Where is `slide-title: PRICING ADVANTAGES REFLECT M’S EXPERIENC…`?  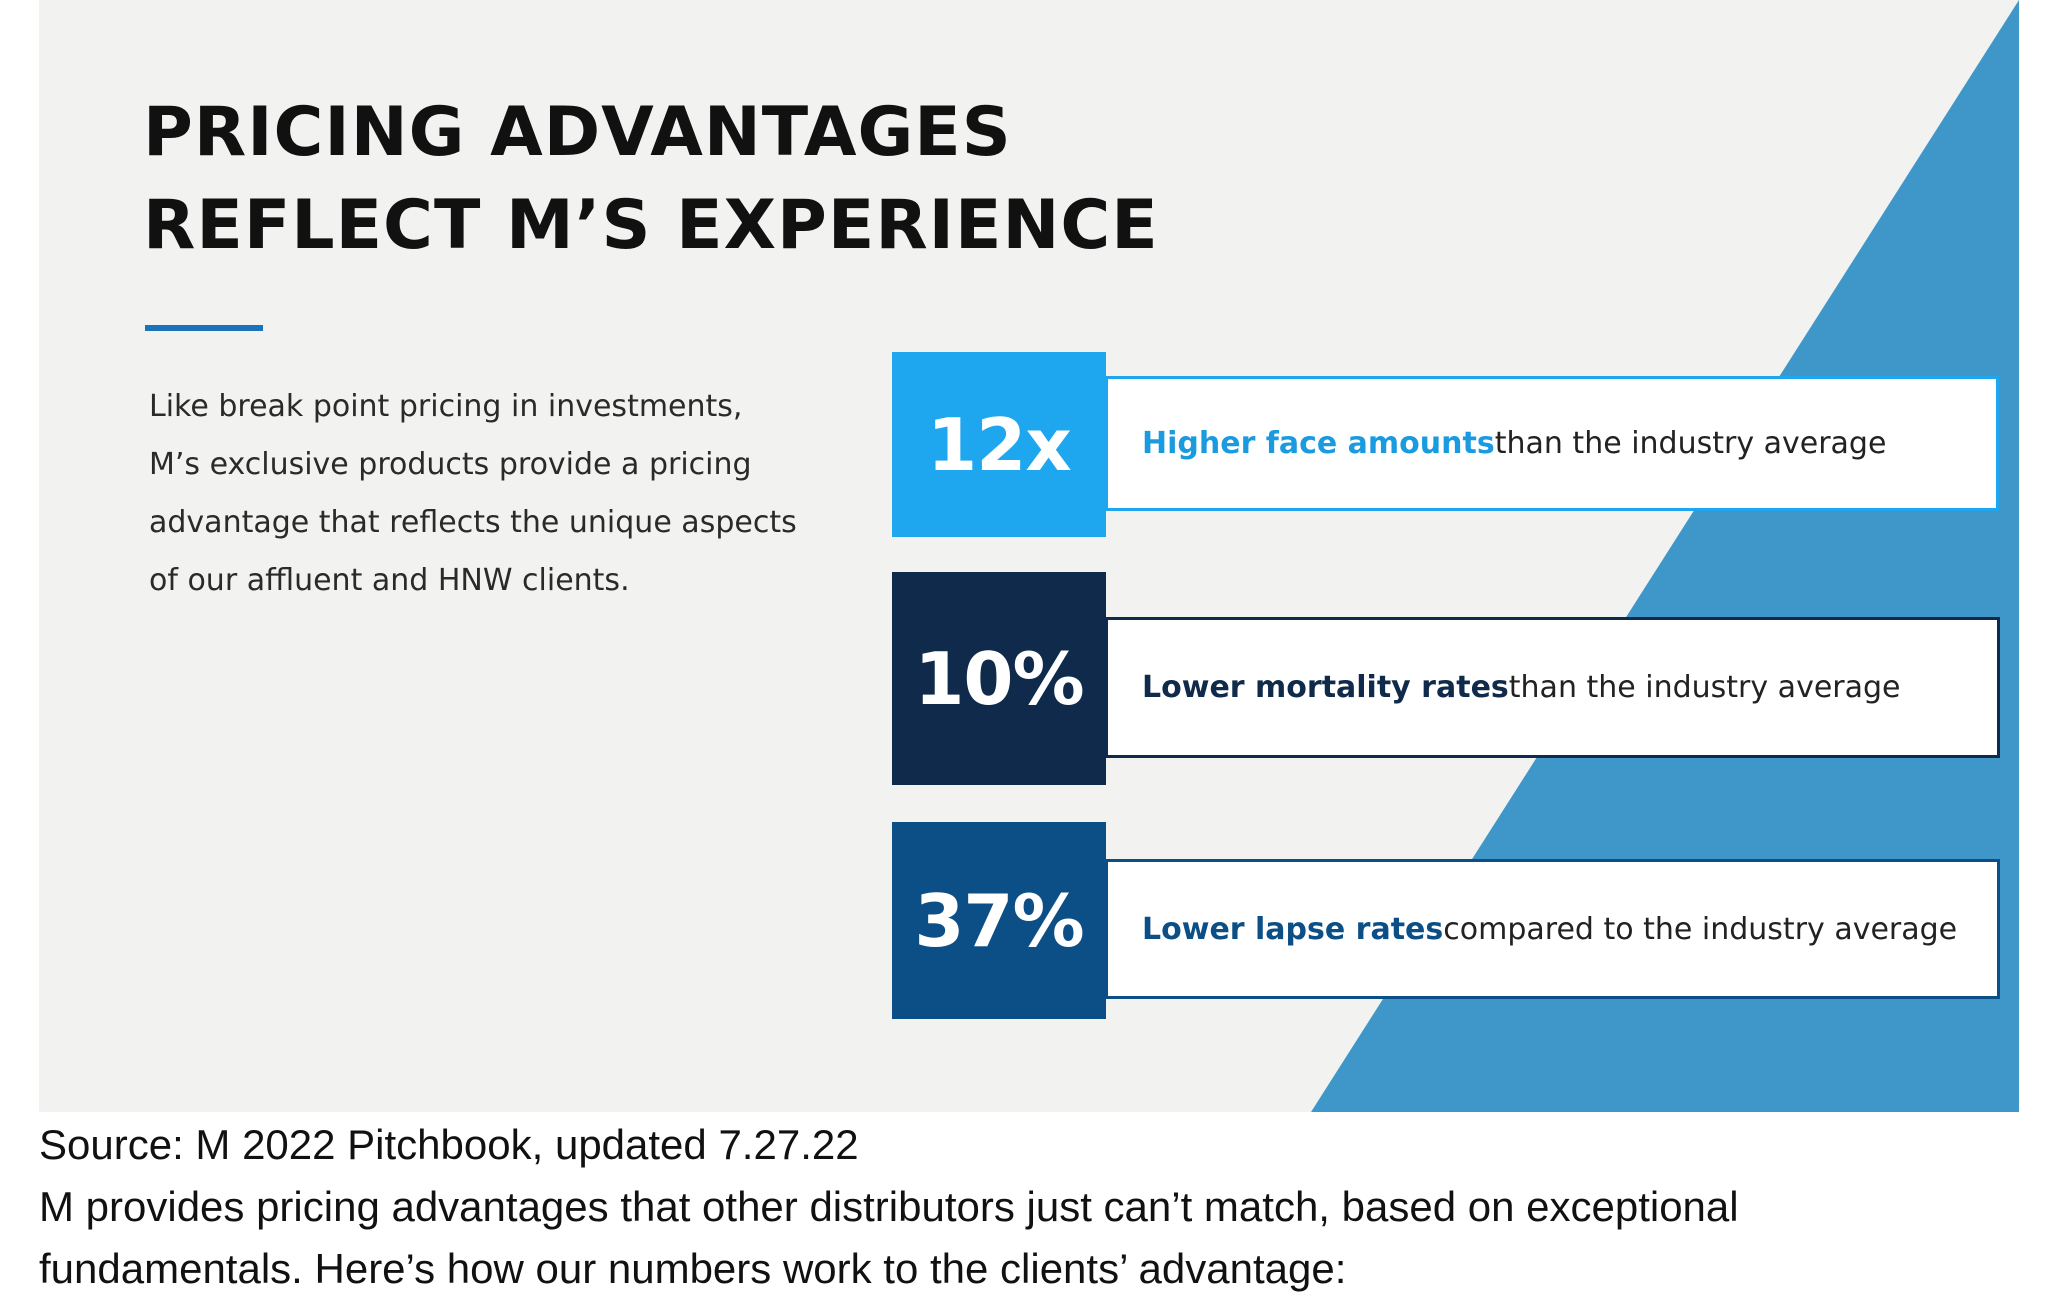
slide-title: PRICING ADVANTAGES REFLECT M’S EXPERIENC… is located at coordinates (651, 179).